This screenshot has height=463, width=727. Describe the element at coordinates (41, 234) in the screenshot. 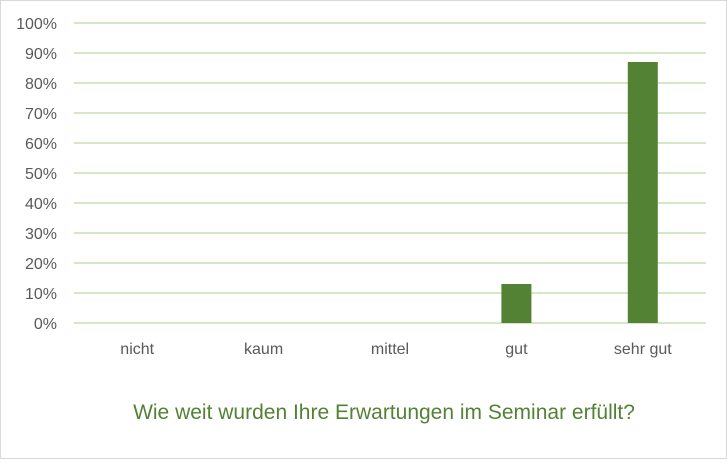

I see `y-tick-label: 30%` at that location.